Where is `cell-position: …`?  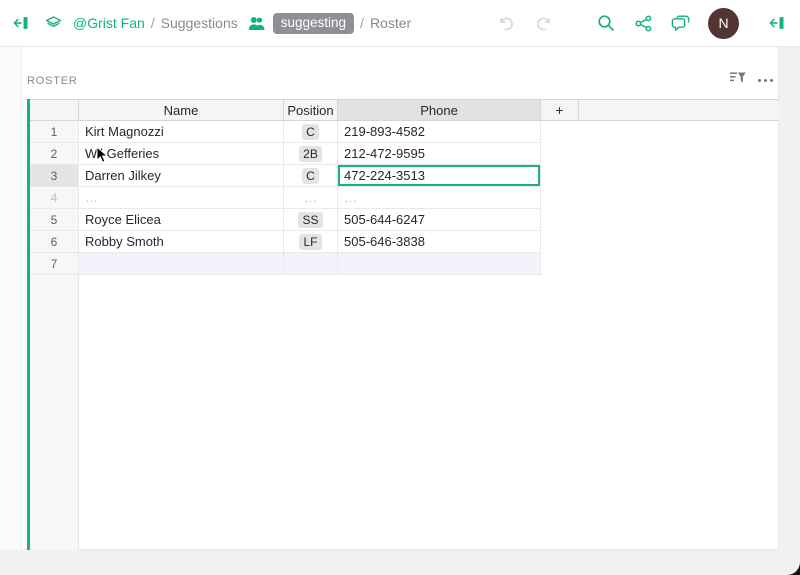
cell-position: … is located at coordinates (311, 198).